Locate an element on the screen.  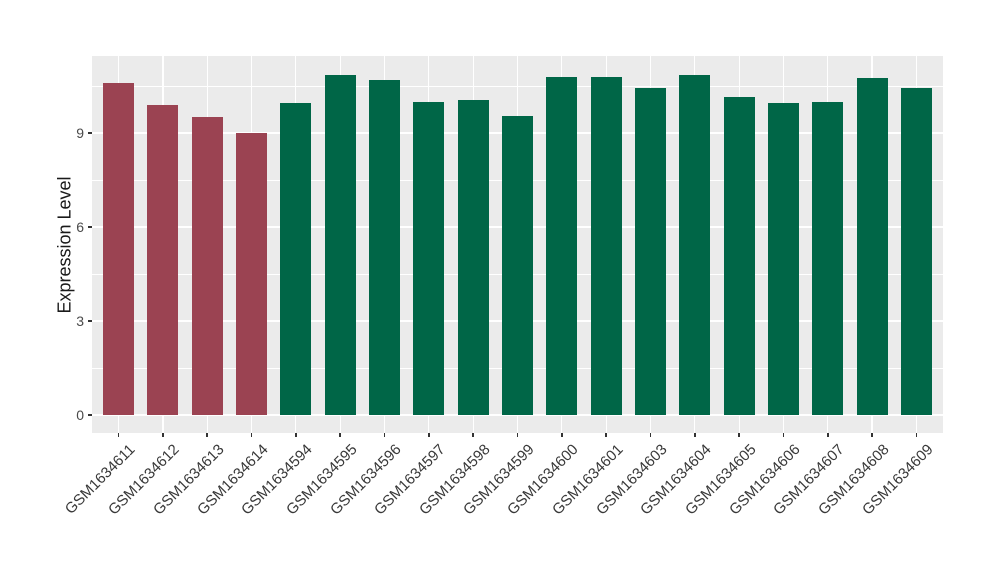
y-axis-title: Expression Level is located at coordinates (64, 244).